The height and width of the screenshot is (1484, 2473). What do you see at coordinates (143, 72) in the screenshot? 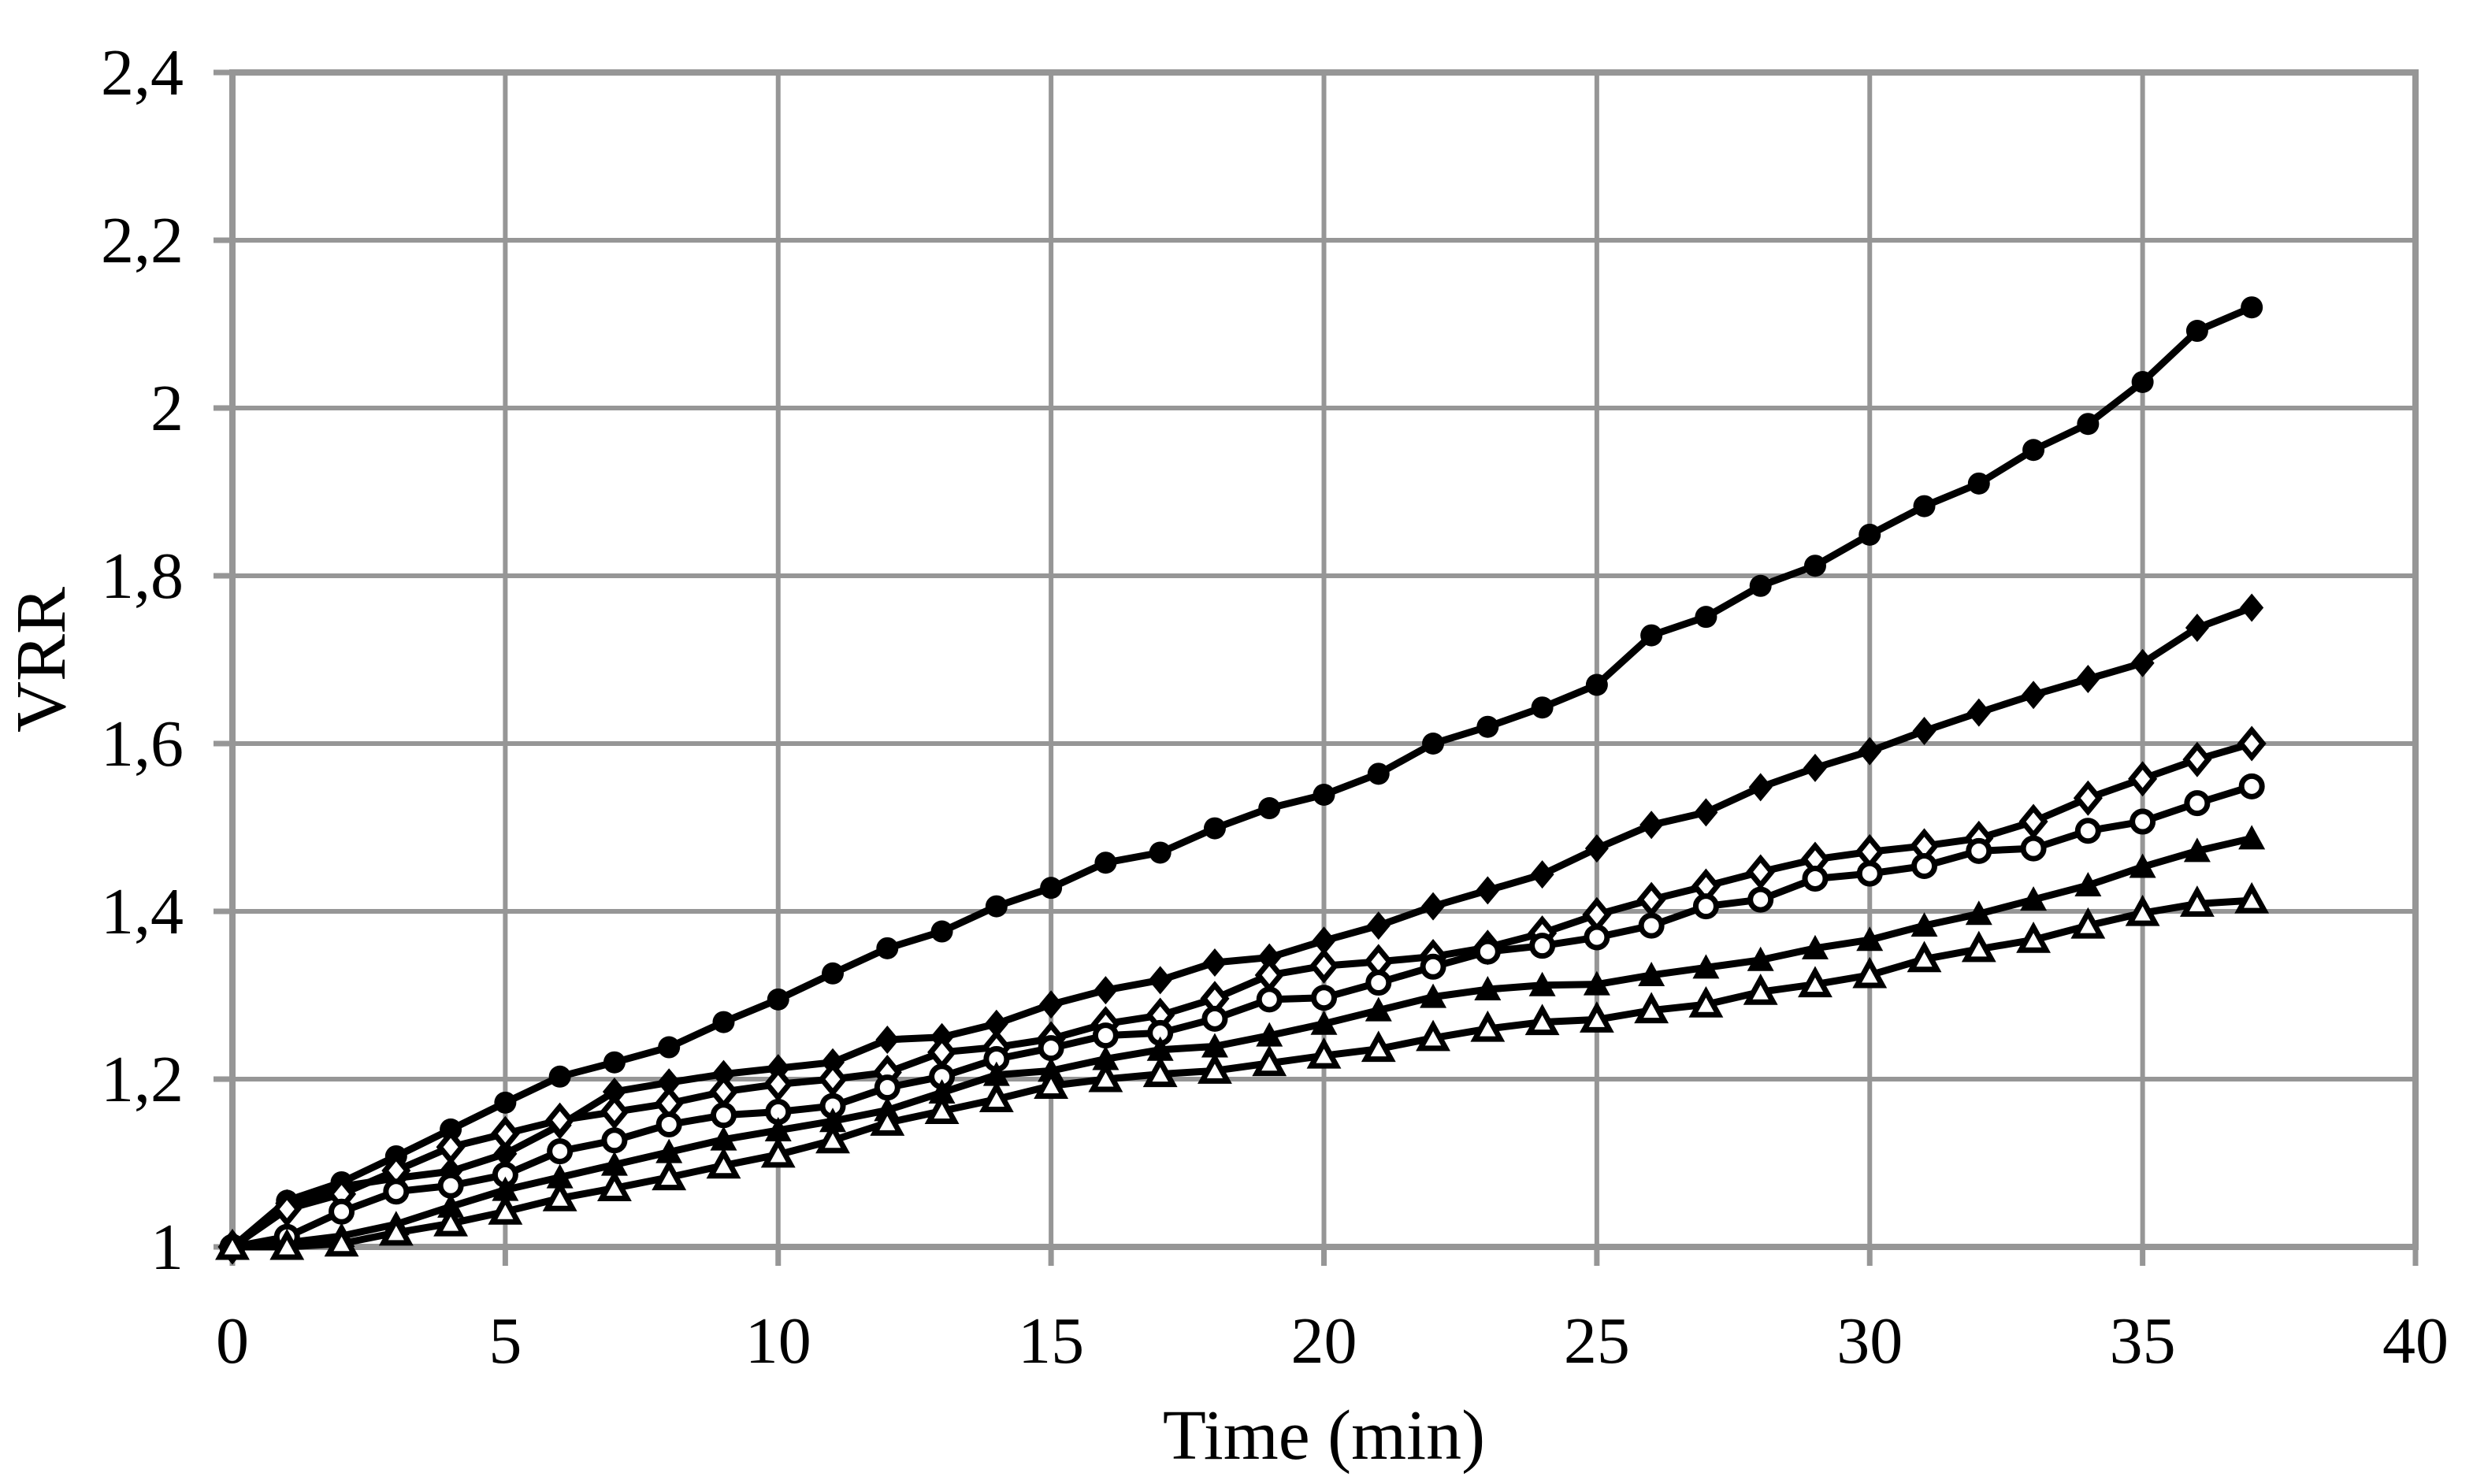
I see `y-tick-label: 2,4` at bounding box center [143, 72].